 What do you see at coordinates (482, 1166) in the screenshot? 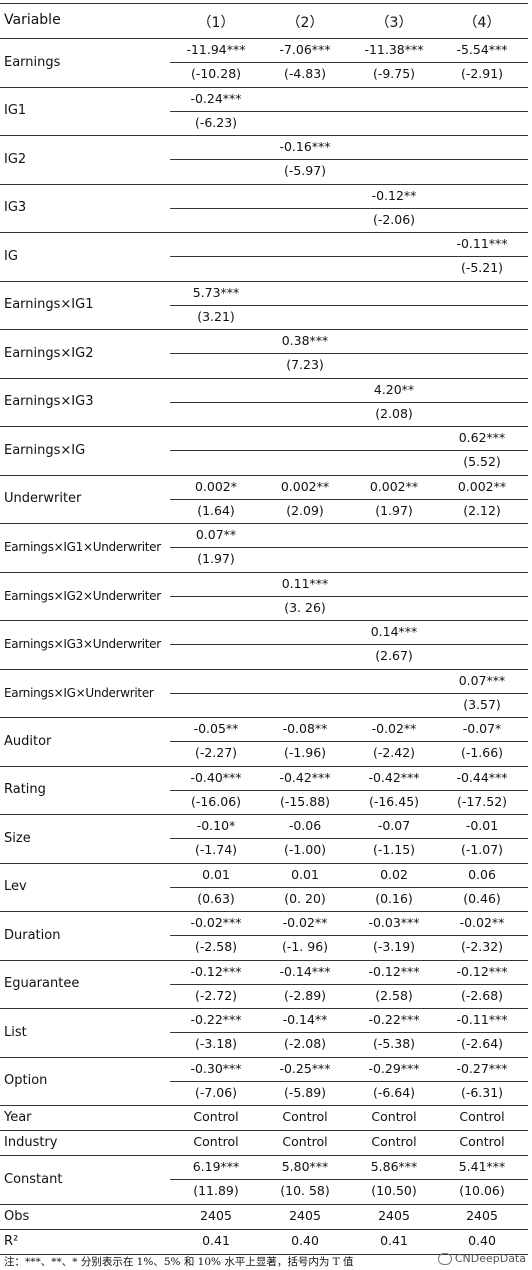
I see `coef-value: 5.41***` at bounding box center [482, 1166].